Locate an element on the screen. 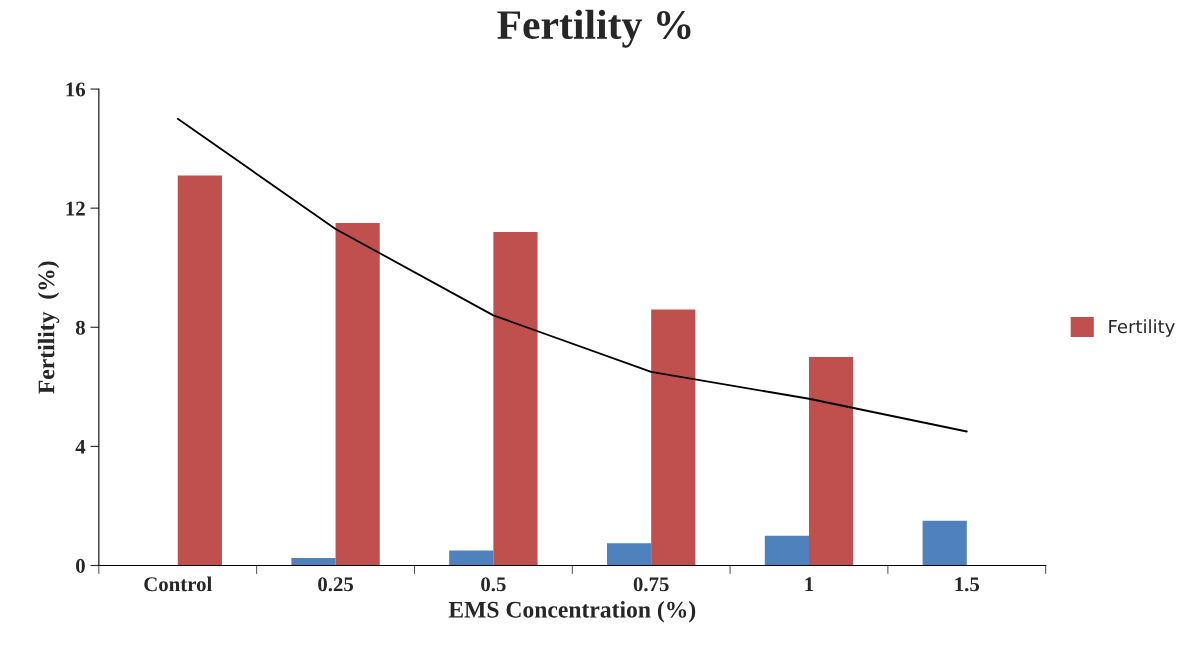 The height and width of the screenshot is (650, 1191). chart-title: Fertility % is located at coordinates (594, 28).